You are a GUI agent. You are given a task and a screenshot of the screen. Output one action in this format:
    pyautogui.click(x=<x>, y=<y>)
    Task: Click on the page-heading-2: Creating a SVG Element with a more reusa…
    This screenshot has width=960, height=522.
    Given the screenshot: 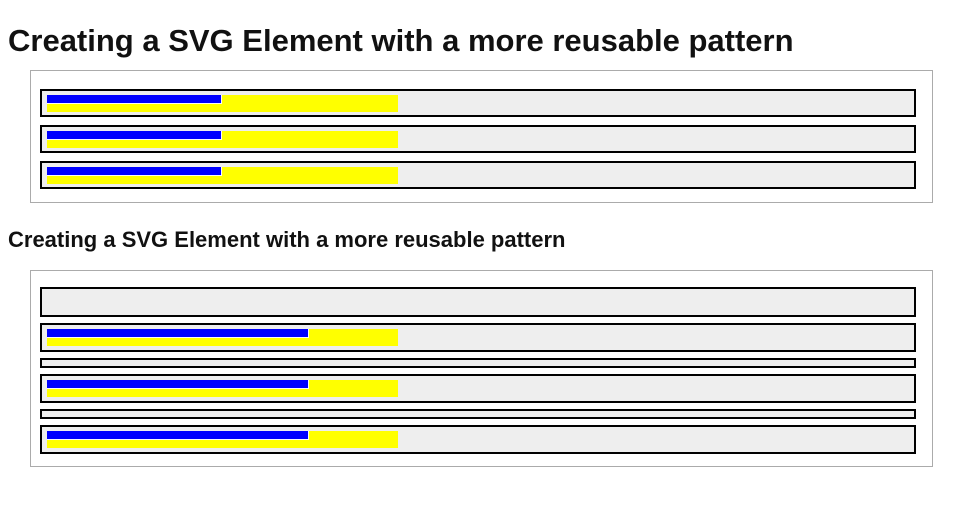 What is the action you would take?
    pyautogui.click(x=287, y=240)
    